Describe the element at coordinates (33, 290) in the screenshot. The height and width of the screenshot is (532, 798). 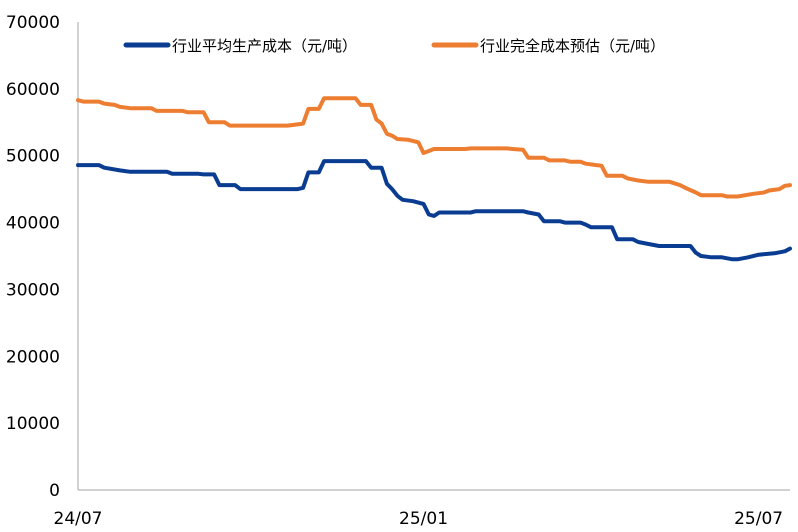
I see `y-tick-label: 30000` at that location.